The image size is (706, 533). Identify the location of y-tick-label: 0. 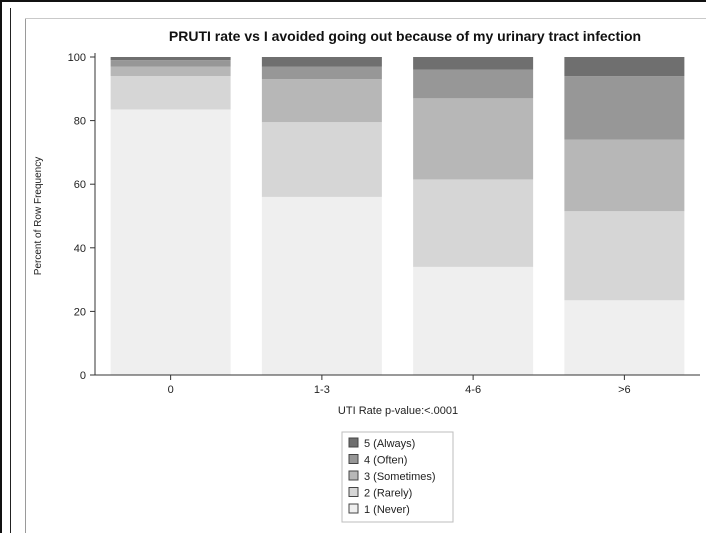
(83, 376).